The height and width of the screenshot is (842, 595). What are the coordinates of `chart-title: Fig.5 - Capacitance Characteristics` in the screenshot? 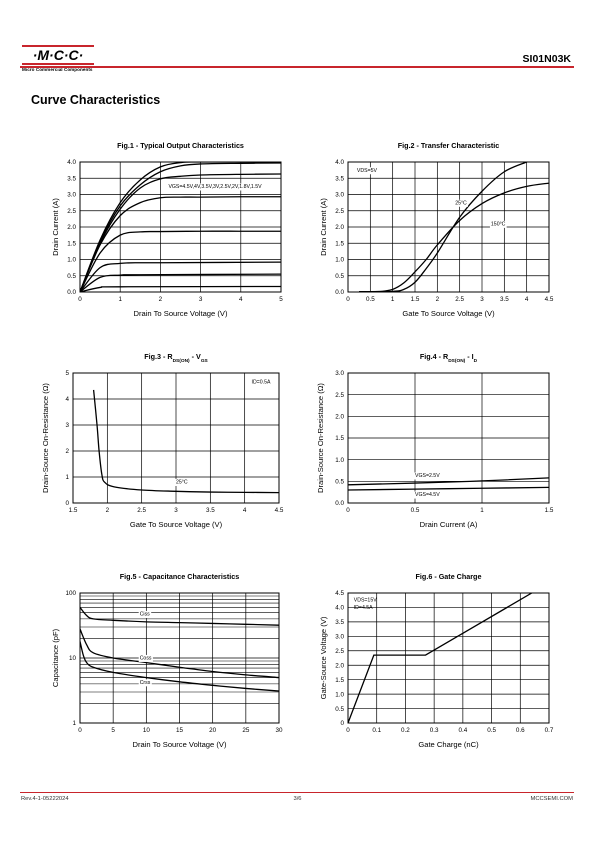 It's located at (179, 576).